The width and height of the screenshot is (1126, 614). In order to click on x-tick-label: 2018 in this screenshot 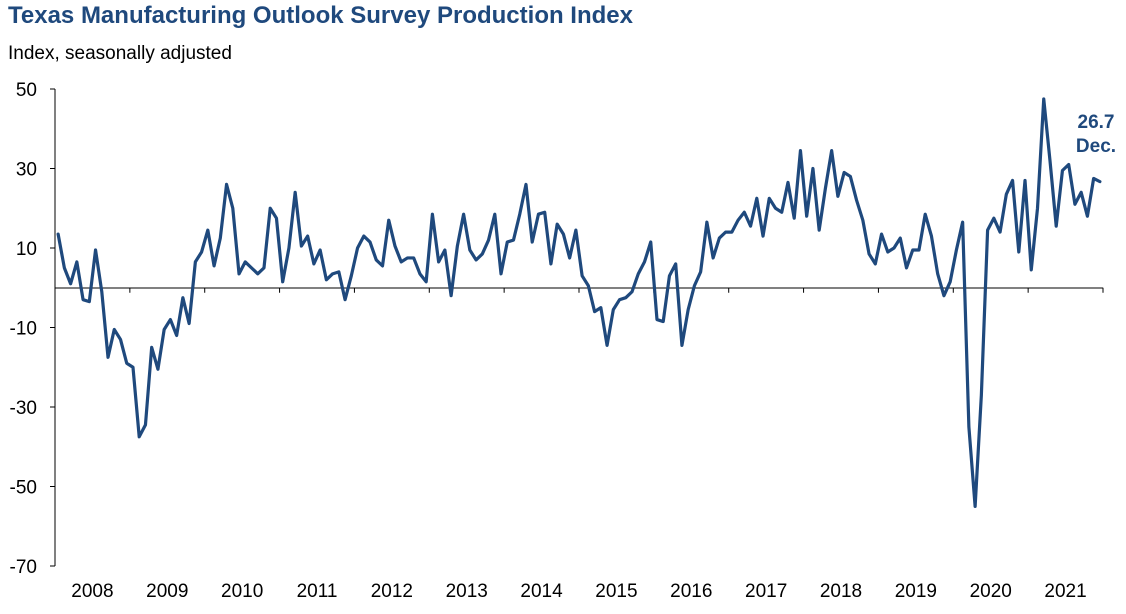, I will do `click(841, 591)`.